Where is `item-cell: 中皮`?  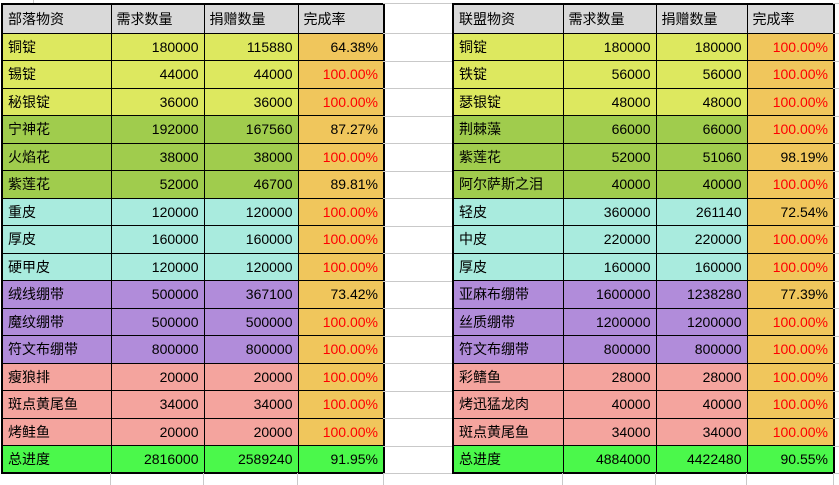
item-cell: 中皮 is located at coordinates (508, 239).